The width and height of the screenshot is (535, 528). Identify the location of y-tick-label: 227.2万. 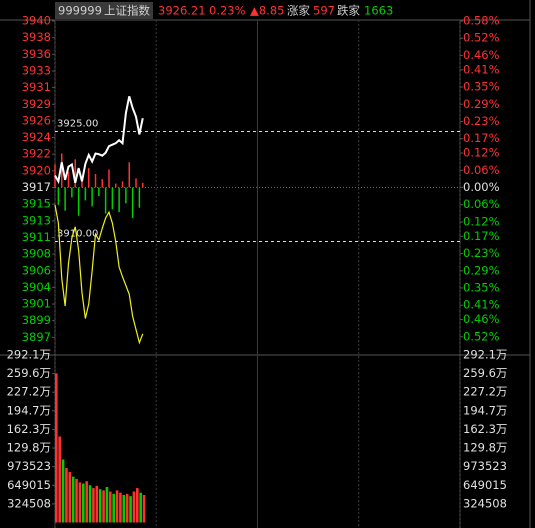
(29, 392).